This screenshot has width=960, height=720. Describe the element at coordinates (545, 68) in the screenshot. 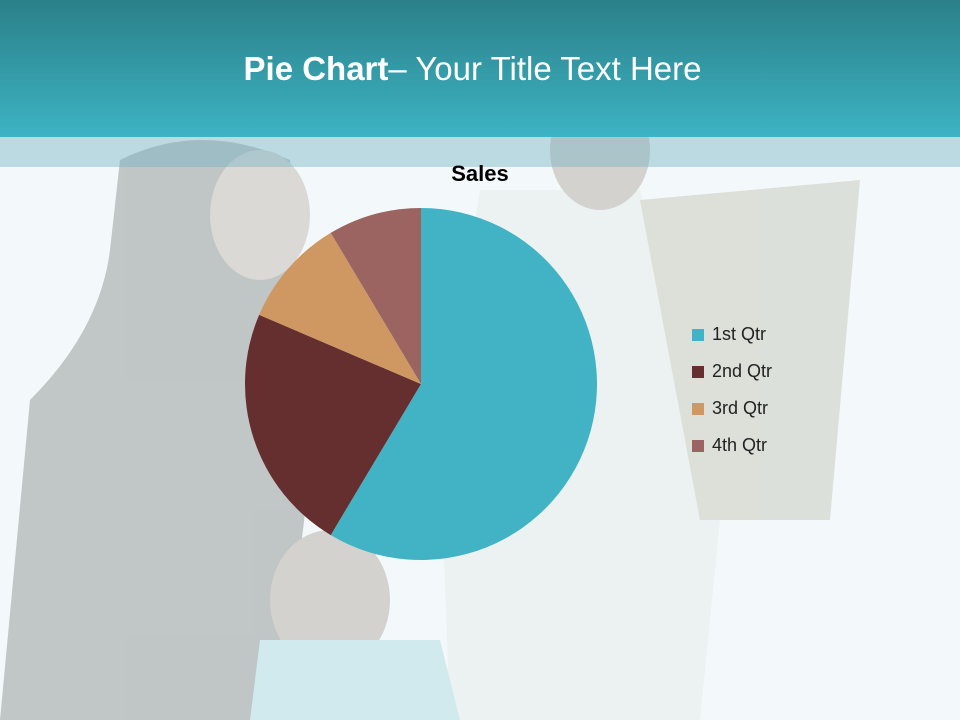

I see `title-rest: – Your Title Text Here` at that location.